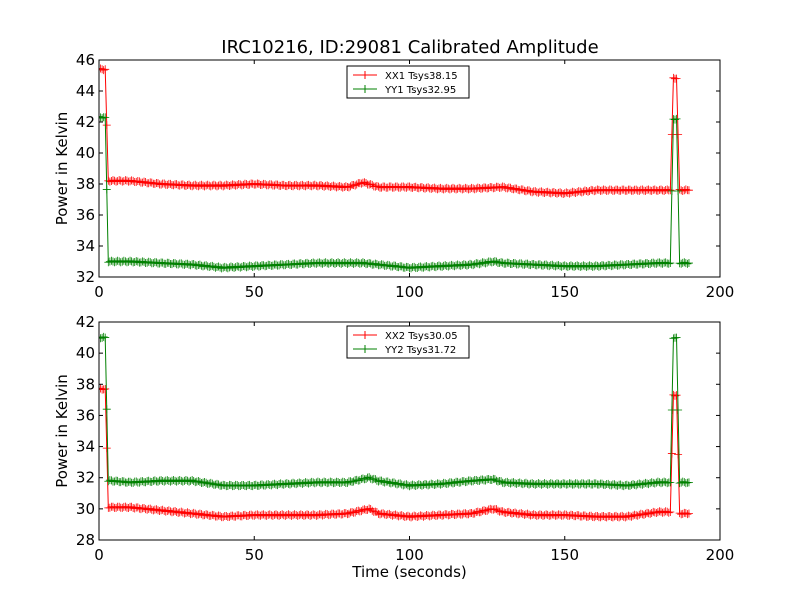 Image resolution: width=800 pixels, height=600 pixels. Describe the element at coordinates (421, 76) in the screenshot. I see `legend-label: XX1 Tsys38.15` at that location.